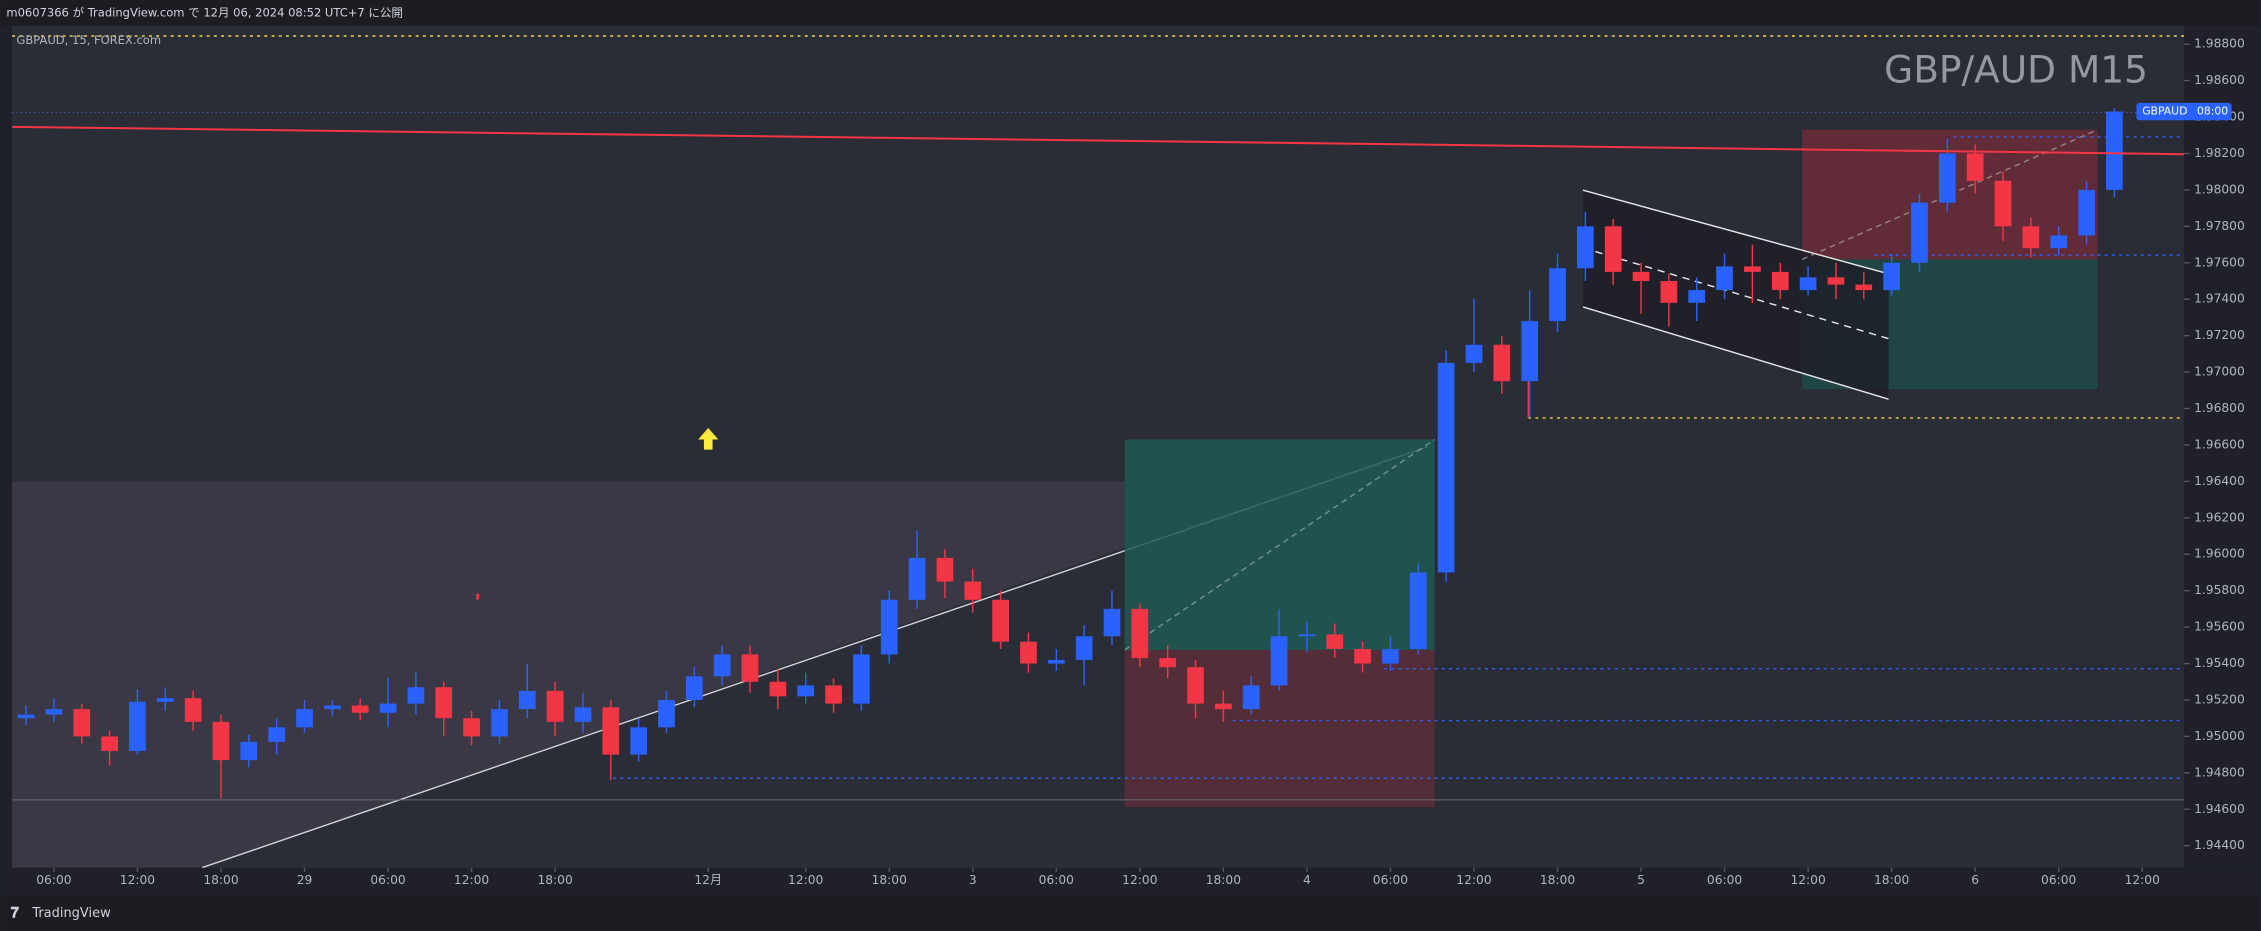 The image size is (2261, 931). I want to click on y-tick-label: 1.94600, so click(2219, 809).